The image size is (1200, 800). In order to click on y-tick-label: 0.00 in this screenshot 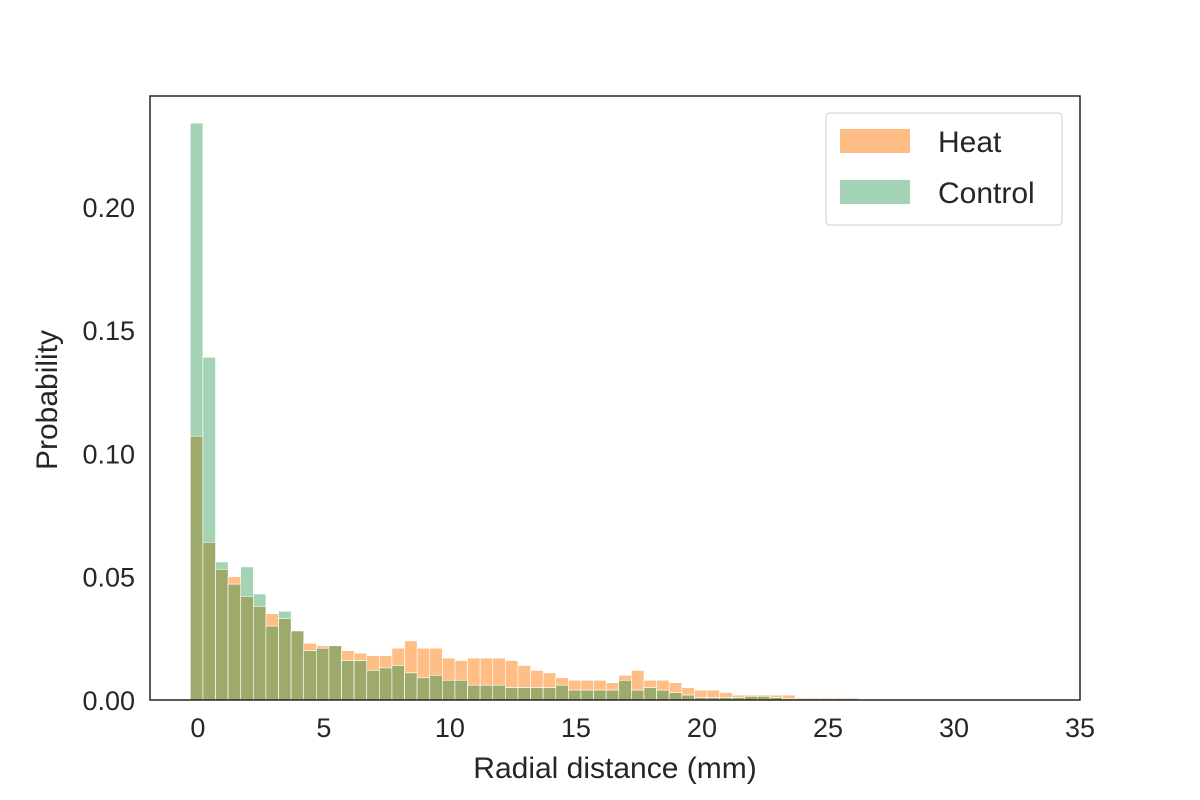, I will do `click(108, 701)`.